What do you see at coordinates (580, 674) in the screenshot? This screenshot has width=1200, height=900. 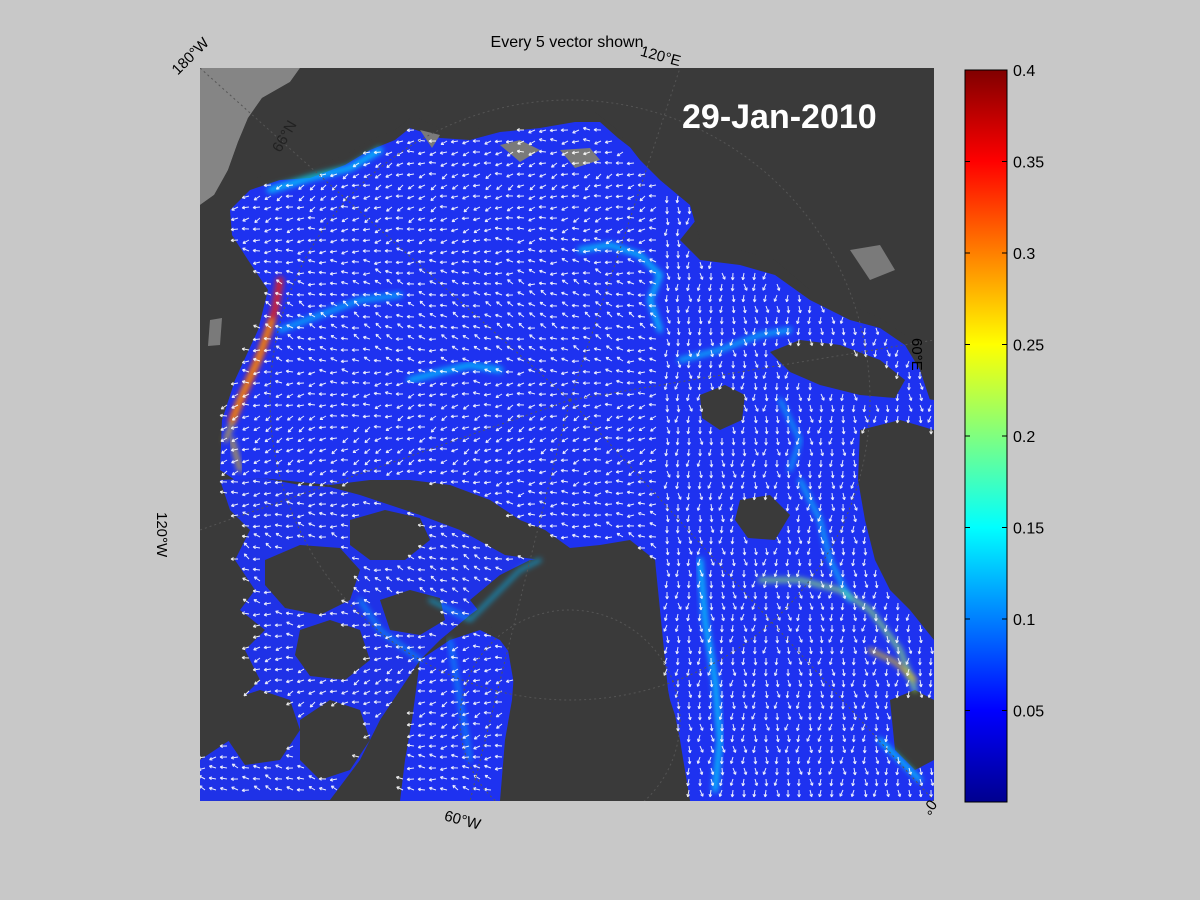 I see `land-greenland` at bounding box center [580, 674].